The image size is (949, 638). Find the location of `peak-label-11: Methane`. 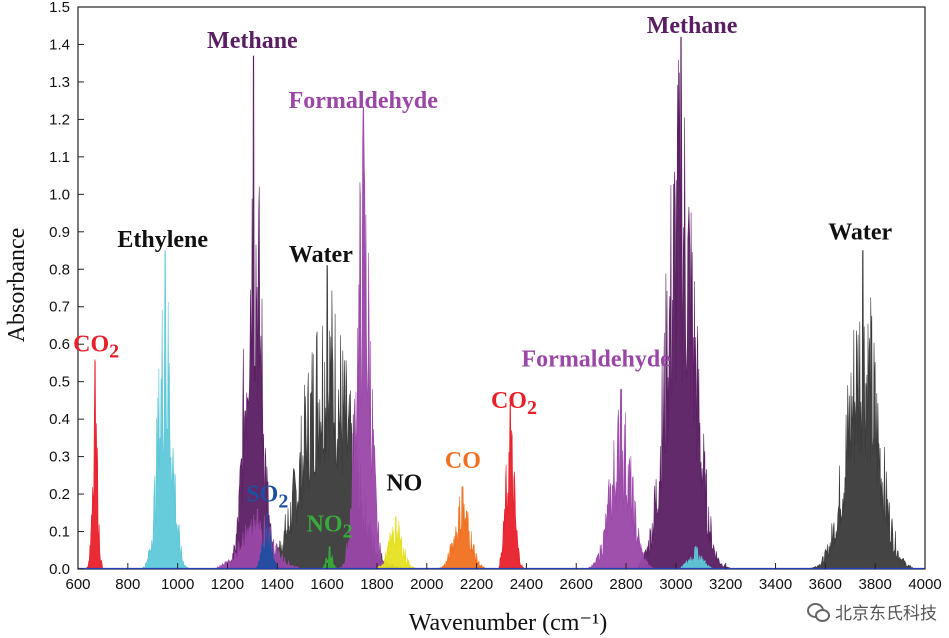

peak-label-11: Methane is located at coordinates (692, 26).